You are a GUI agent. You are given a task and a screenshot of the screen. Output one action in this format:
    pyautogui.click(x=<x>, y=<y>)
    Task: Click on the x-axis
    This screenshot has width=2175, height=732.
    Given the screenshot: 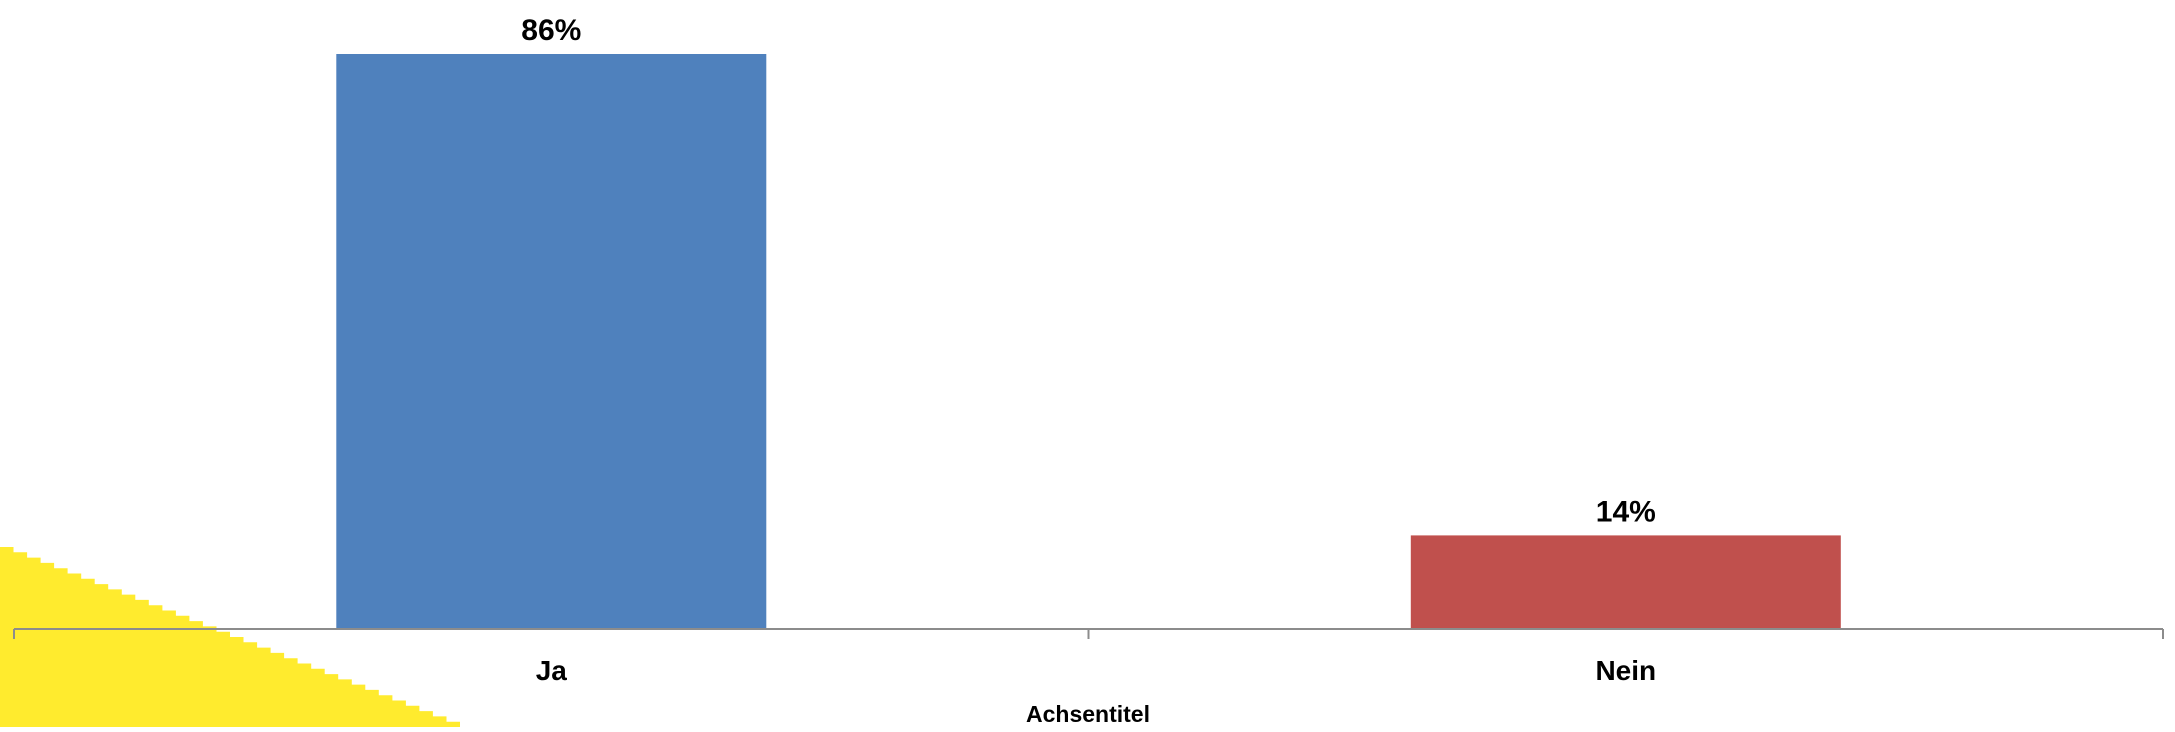 What is the action you would take?
    pyautogui.click(x=1088, y=633)
    